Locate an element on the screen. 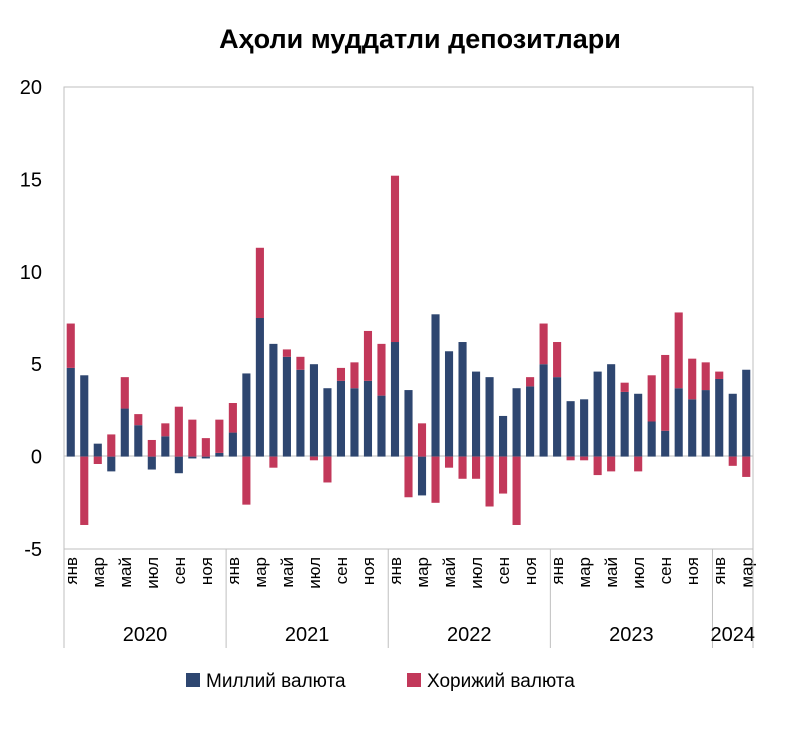 This screenshot has height=731, width=800. year-label: 2021 is located at coordinates (307, 635).